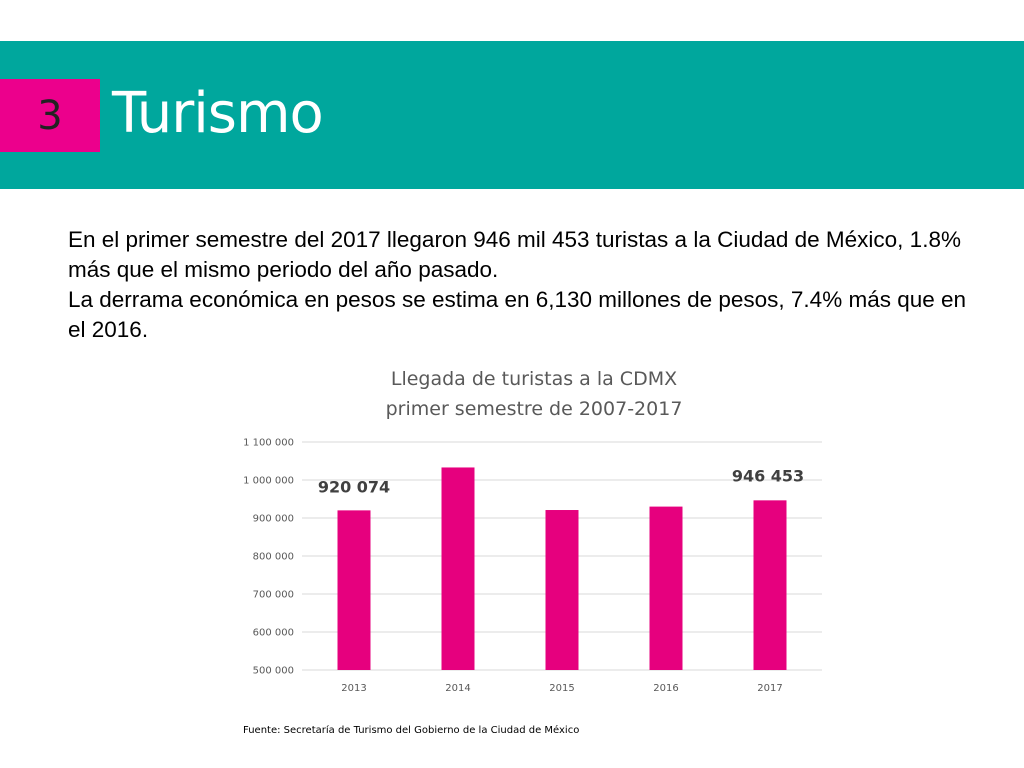  I want to click on bar-2015, so click(562, 590).